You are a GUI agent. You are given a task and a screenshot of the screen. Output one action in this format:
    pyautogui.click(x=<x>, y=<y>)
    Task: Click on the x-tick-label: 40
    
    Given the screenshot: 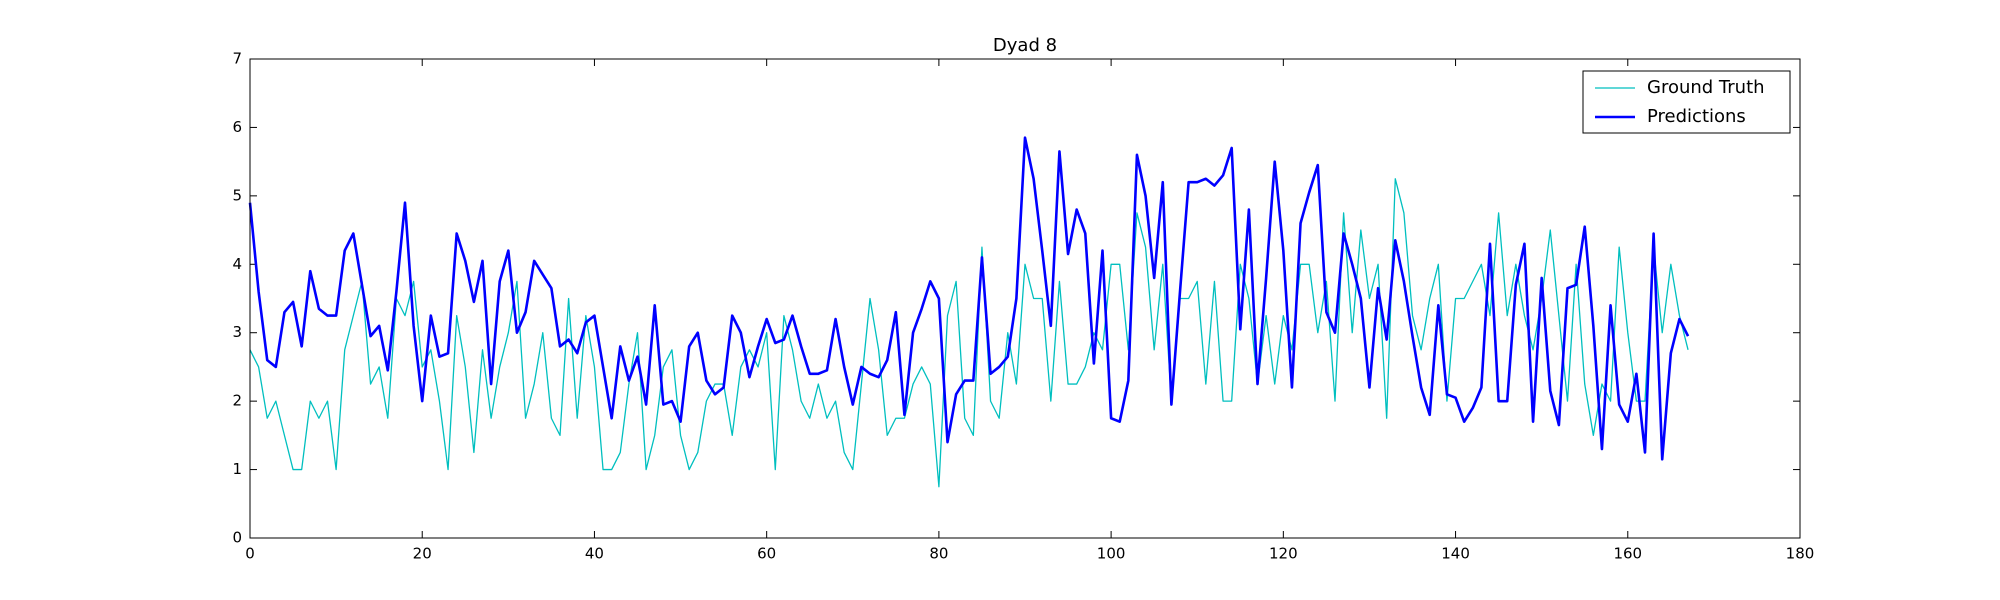 What is the action you would take?
    pyautogui.click(x=594, y=554)
    